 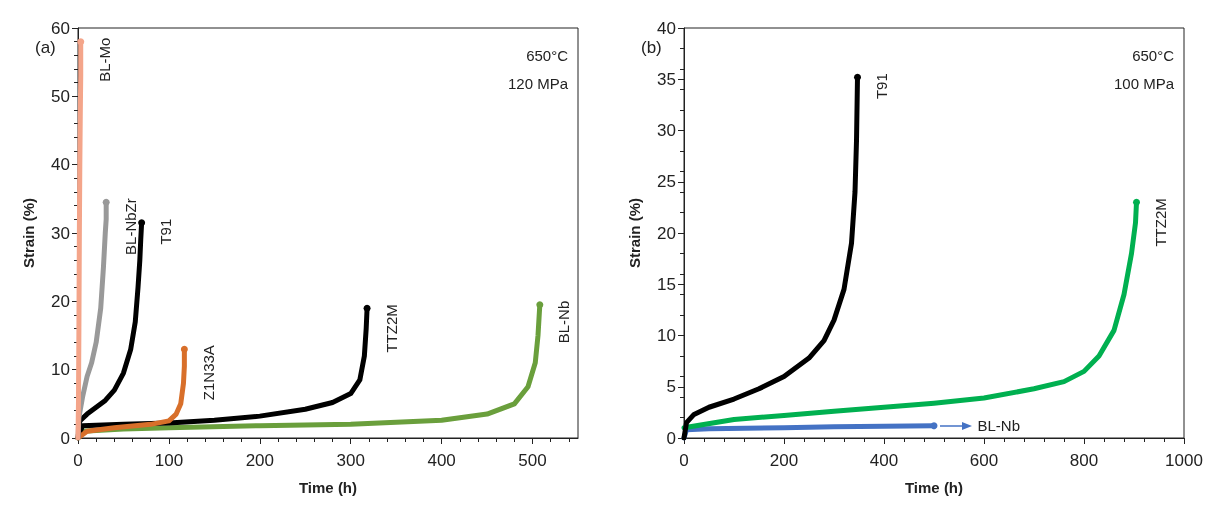 I want to click on x-tick-label: 1000, so click(x=1184, y=460).